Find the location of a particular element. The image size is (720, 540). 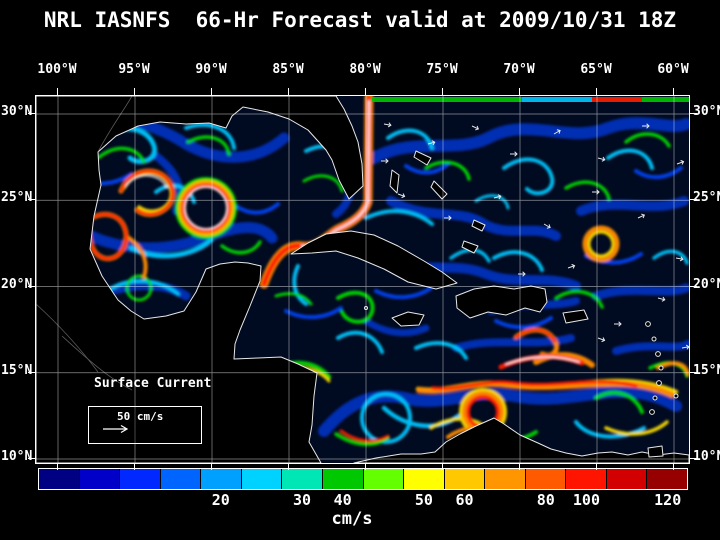

longitude-label: 70°W is located at coordinates (519, 69).